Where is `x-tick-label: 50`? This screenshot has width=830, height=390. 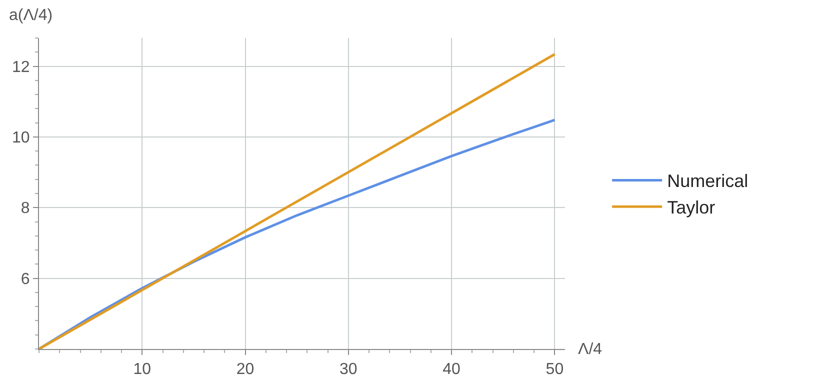 x-tick-label: 50 is located at coordinates (555, 369).